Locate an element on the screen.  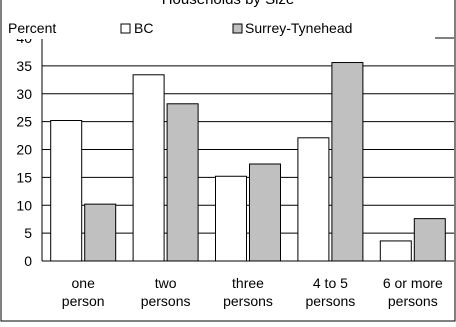
x-tick-label: two is located at coordinates (166, 283).